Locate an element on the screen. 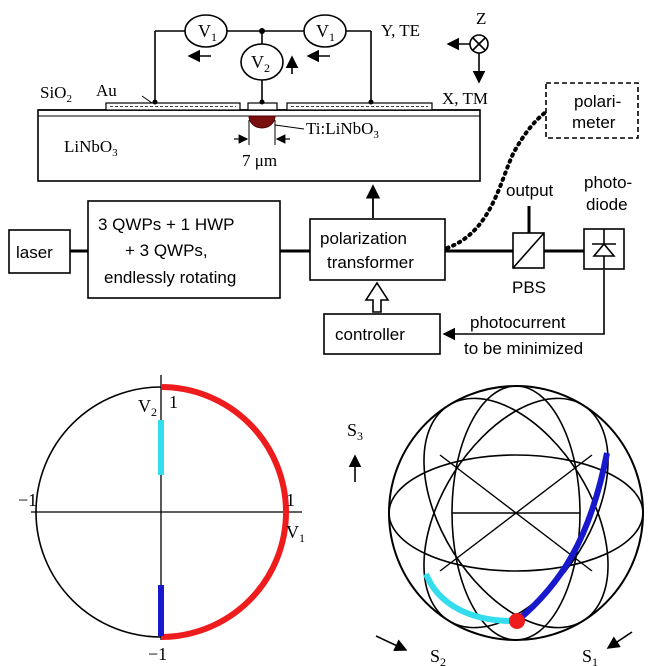  transformer-label-1: polarization is located at coordinates (363, 238).